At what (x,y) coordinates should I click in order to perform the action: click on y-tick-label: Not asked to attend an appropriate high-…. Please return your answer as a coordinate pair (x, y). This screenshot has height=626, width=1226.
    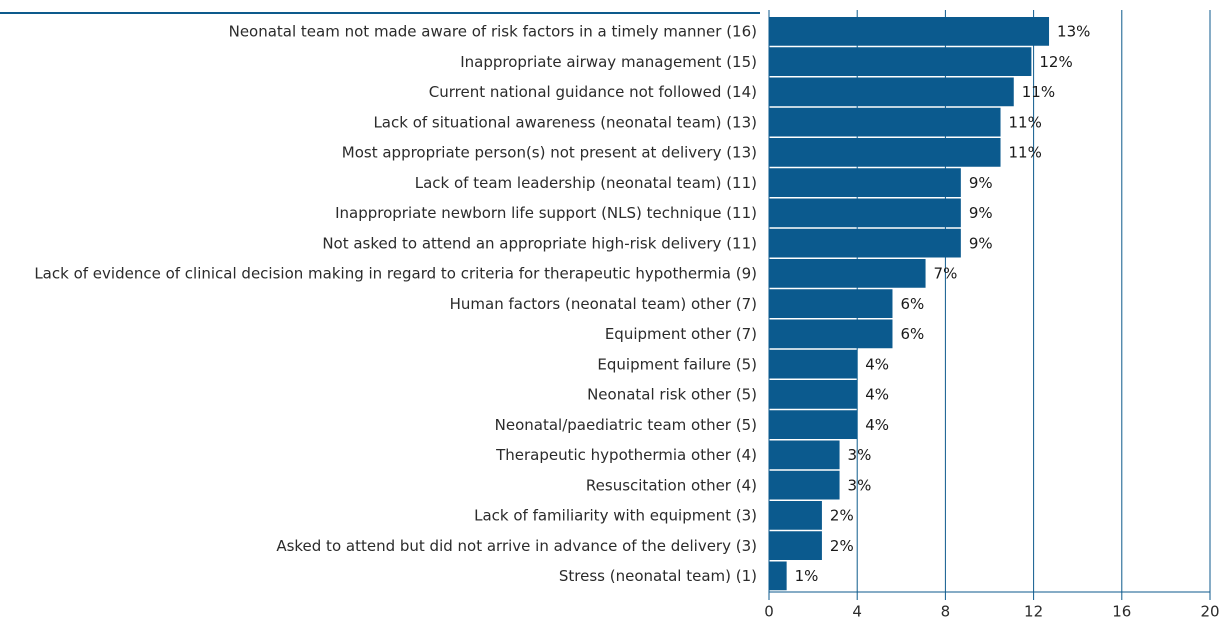
    Looking at the image, I should click on (539, 243).